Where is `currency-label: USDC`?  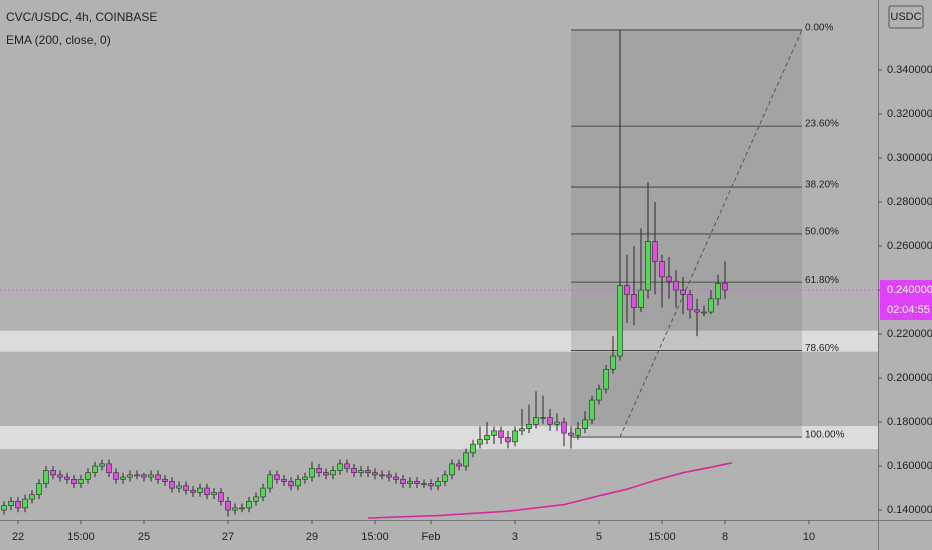 currency-label: USDC is located at coordinates (905, 17).